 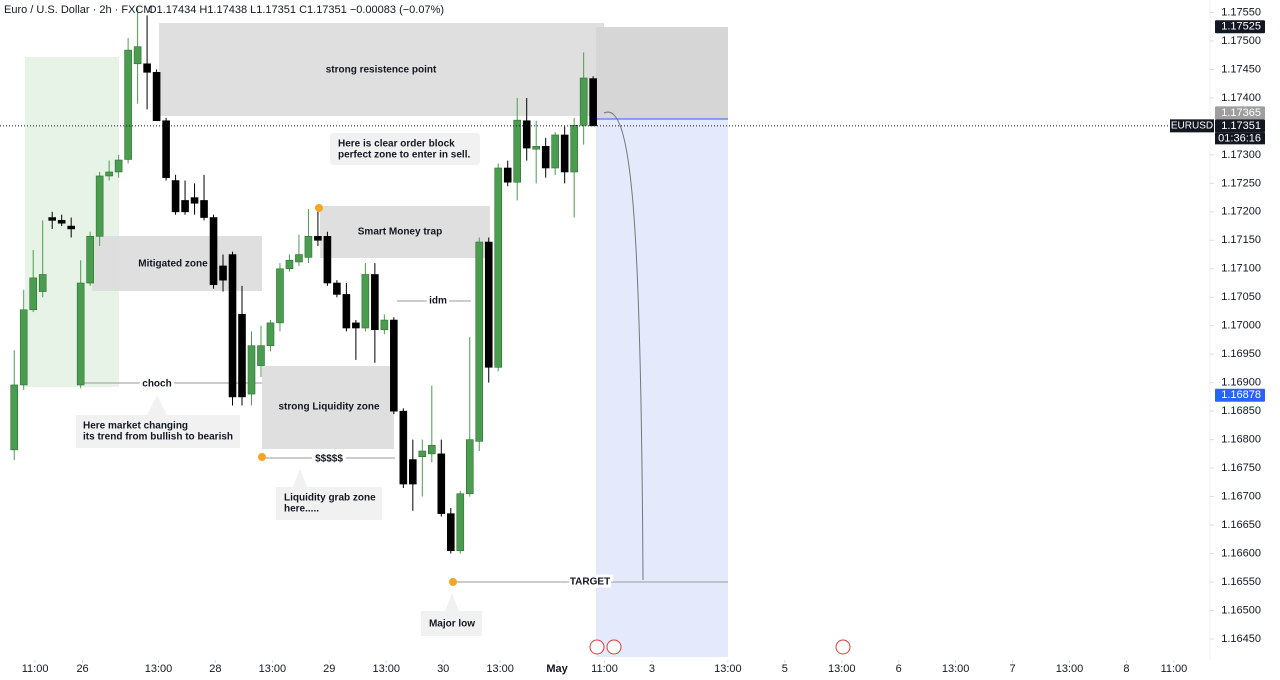 What do you see at coordinates (405, 232) in the screenshot?
I see `smt-zone` at bounding box center [405, 232].